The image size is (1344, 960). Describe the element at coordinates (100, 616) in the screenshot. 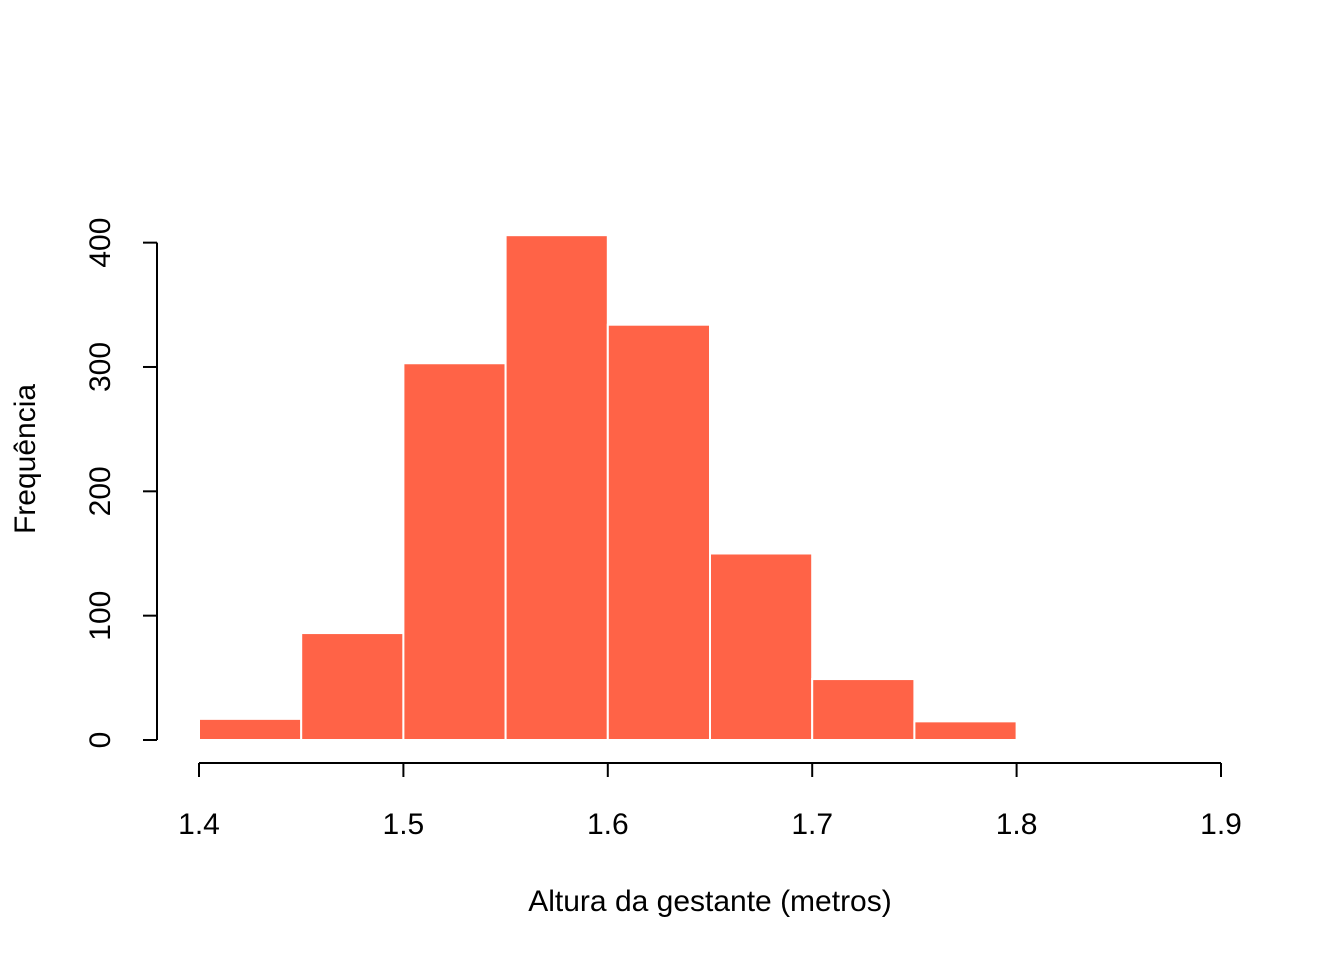

I see `y-tick-label: 100` at that location.